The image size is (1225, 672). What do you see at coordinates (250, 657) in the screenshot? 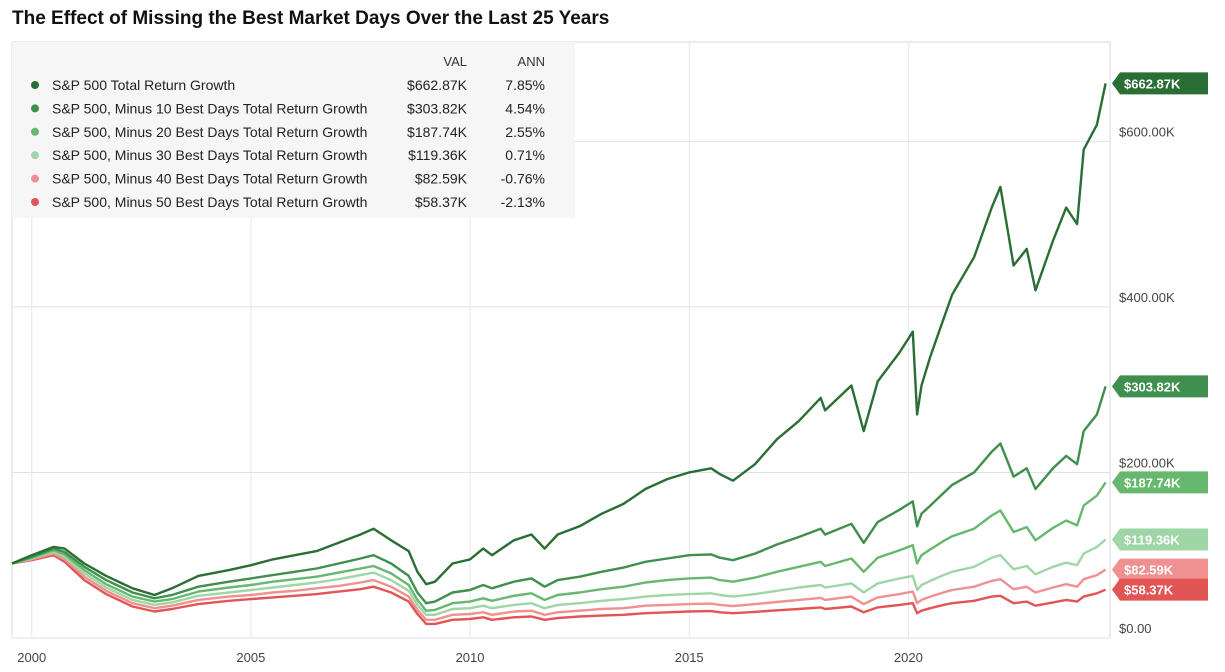
I see `x-tick-label: 2005` at bounding box center [250, 657].